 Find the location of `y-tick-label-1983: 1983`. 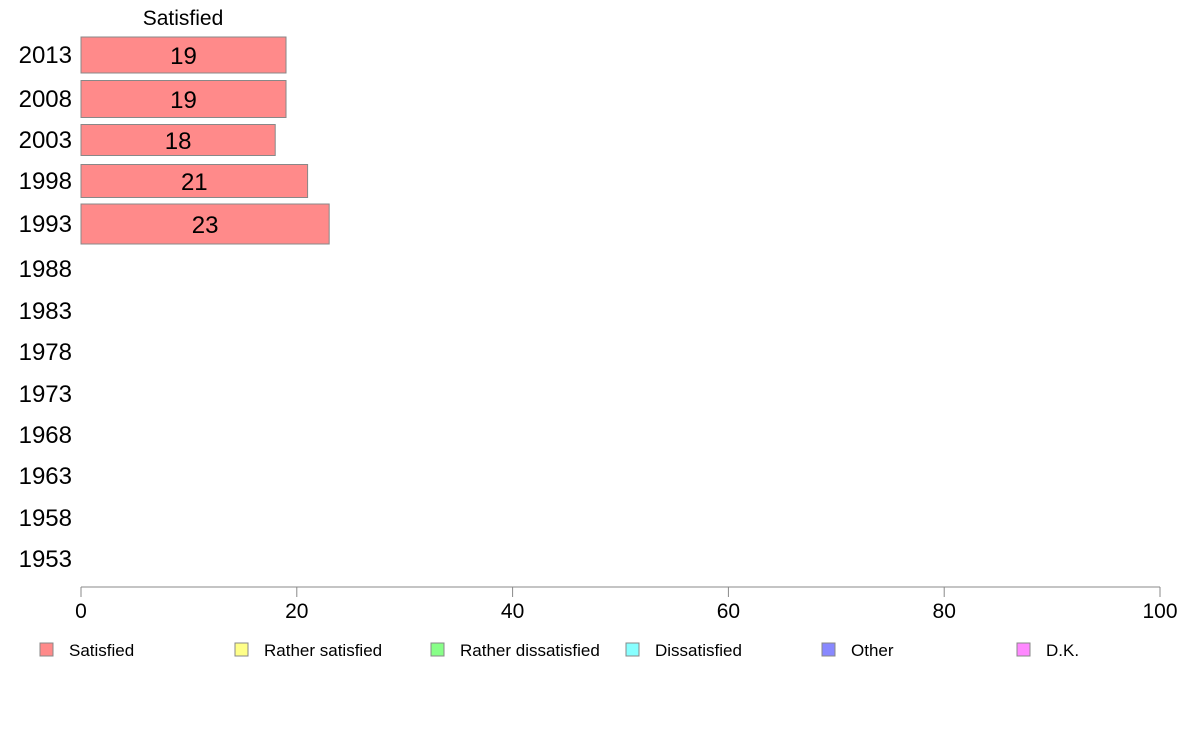

y-tick-label-1983: 1983 is located at coordinates (45, 311).